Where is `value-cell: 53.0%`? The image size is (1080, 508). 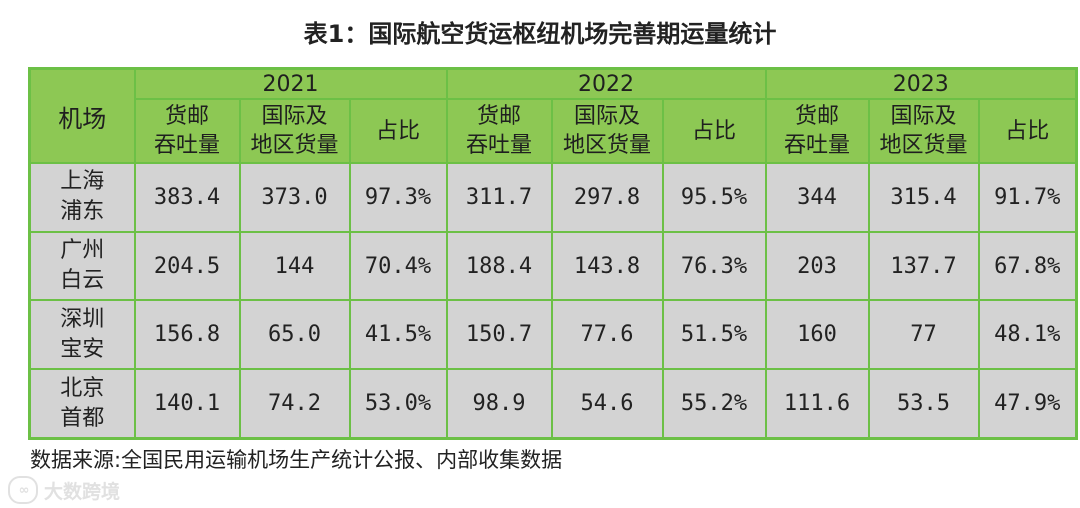 value-cell: 53.0% is located at coordinates (398, 404).